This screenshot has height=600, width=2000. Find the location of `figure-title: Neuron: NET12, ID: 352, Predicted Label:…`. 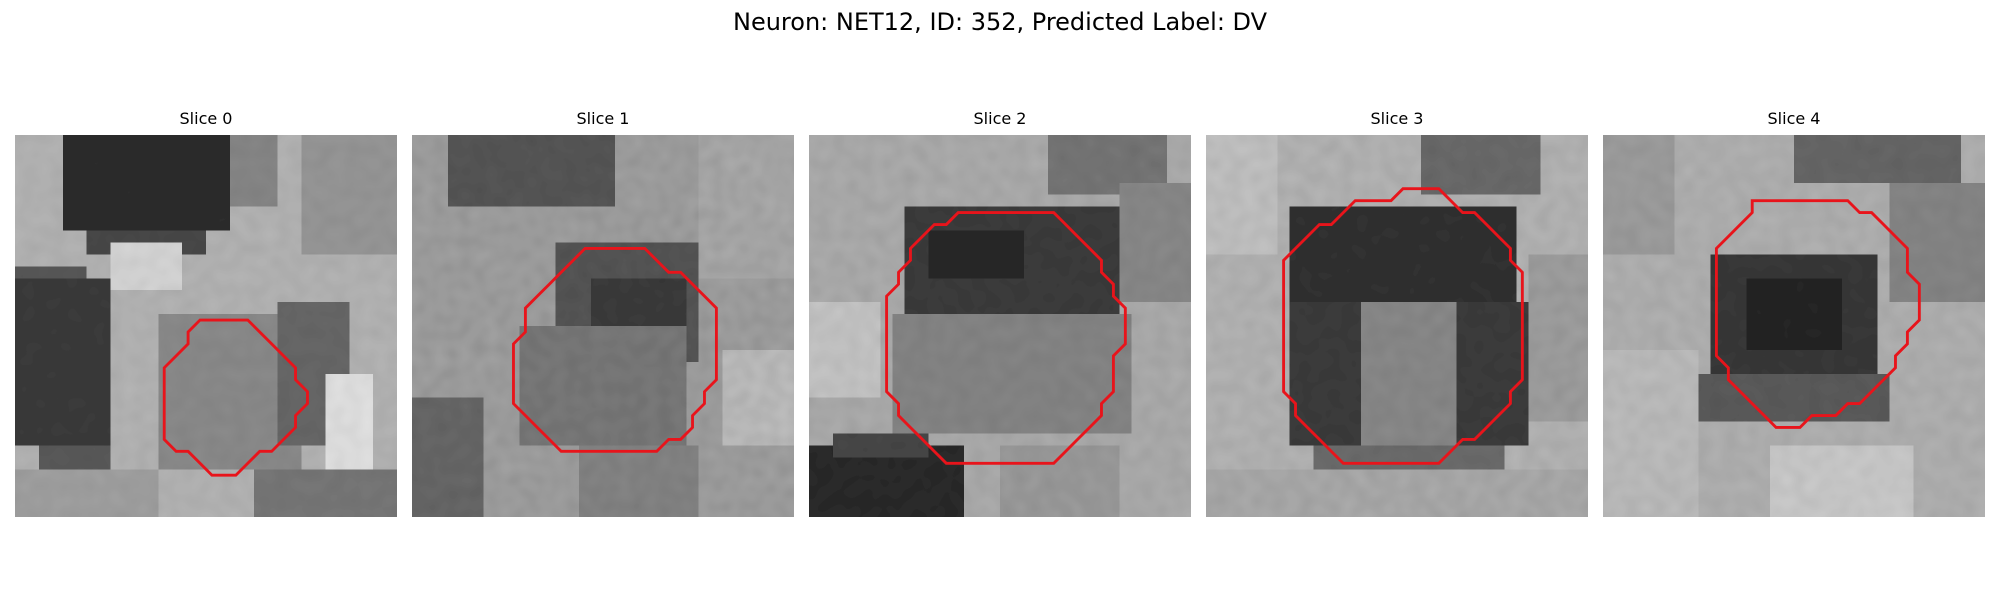

figure-title: Neuron: NET12, ID: 352, Predicted Label:… is located at coordinates (1000, 22).